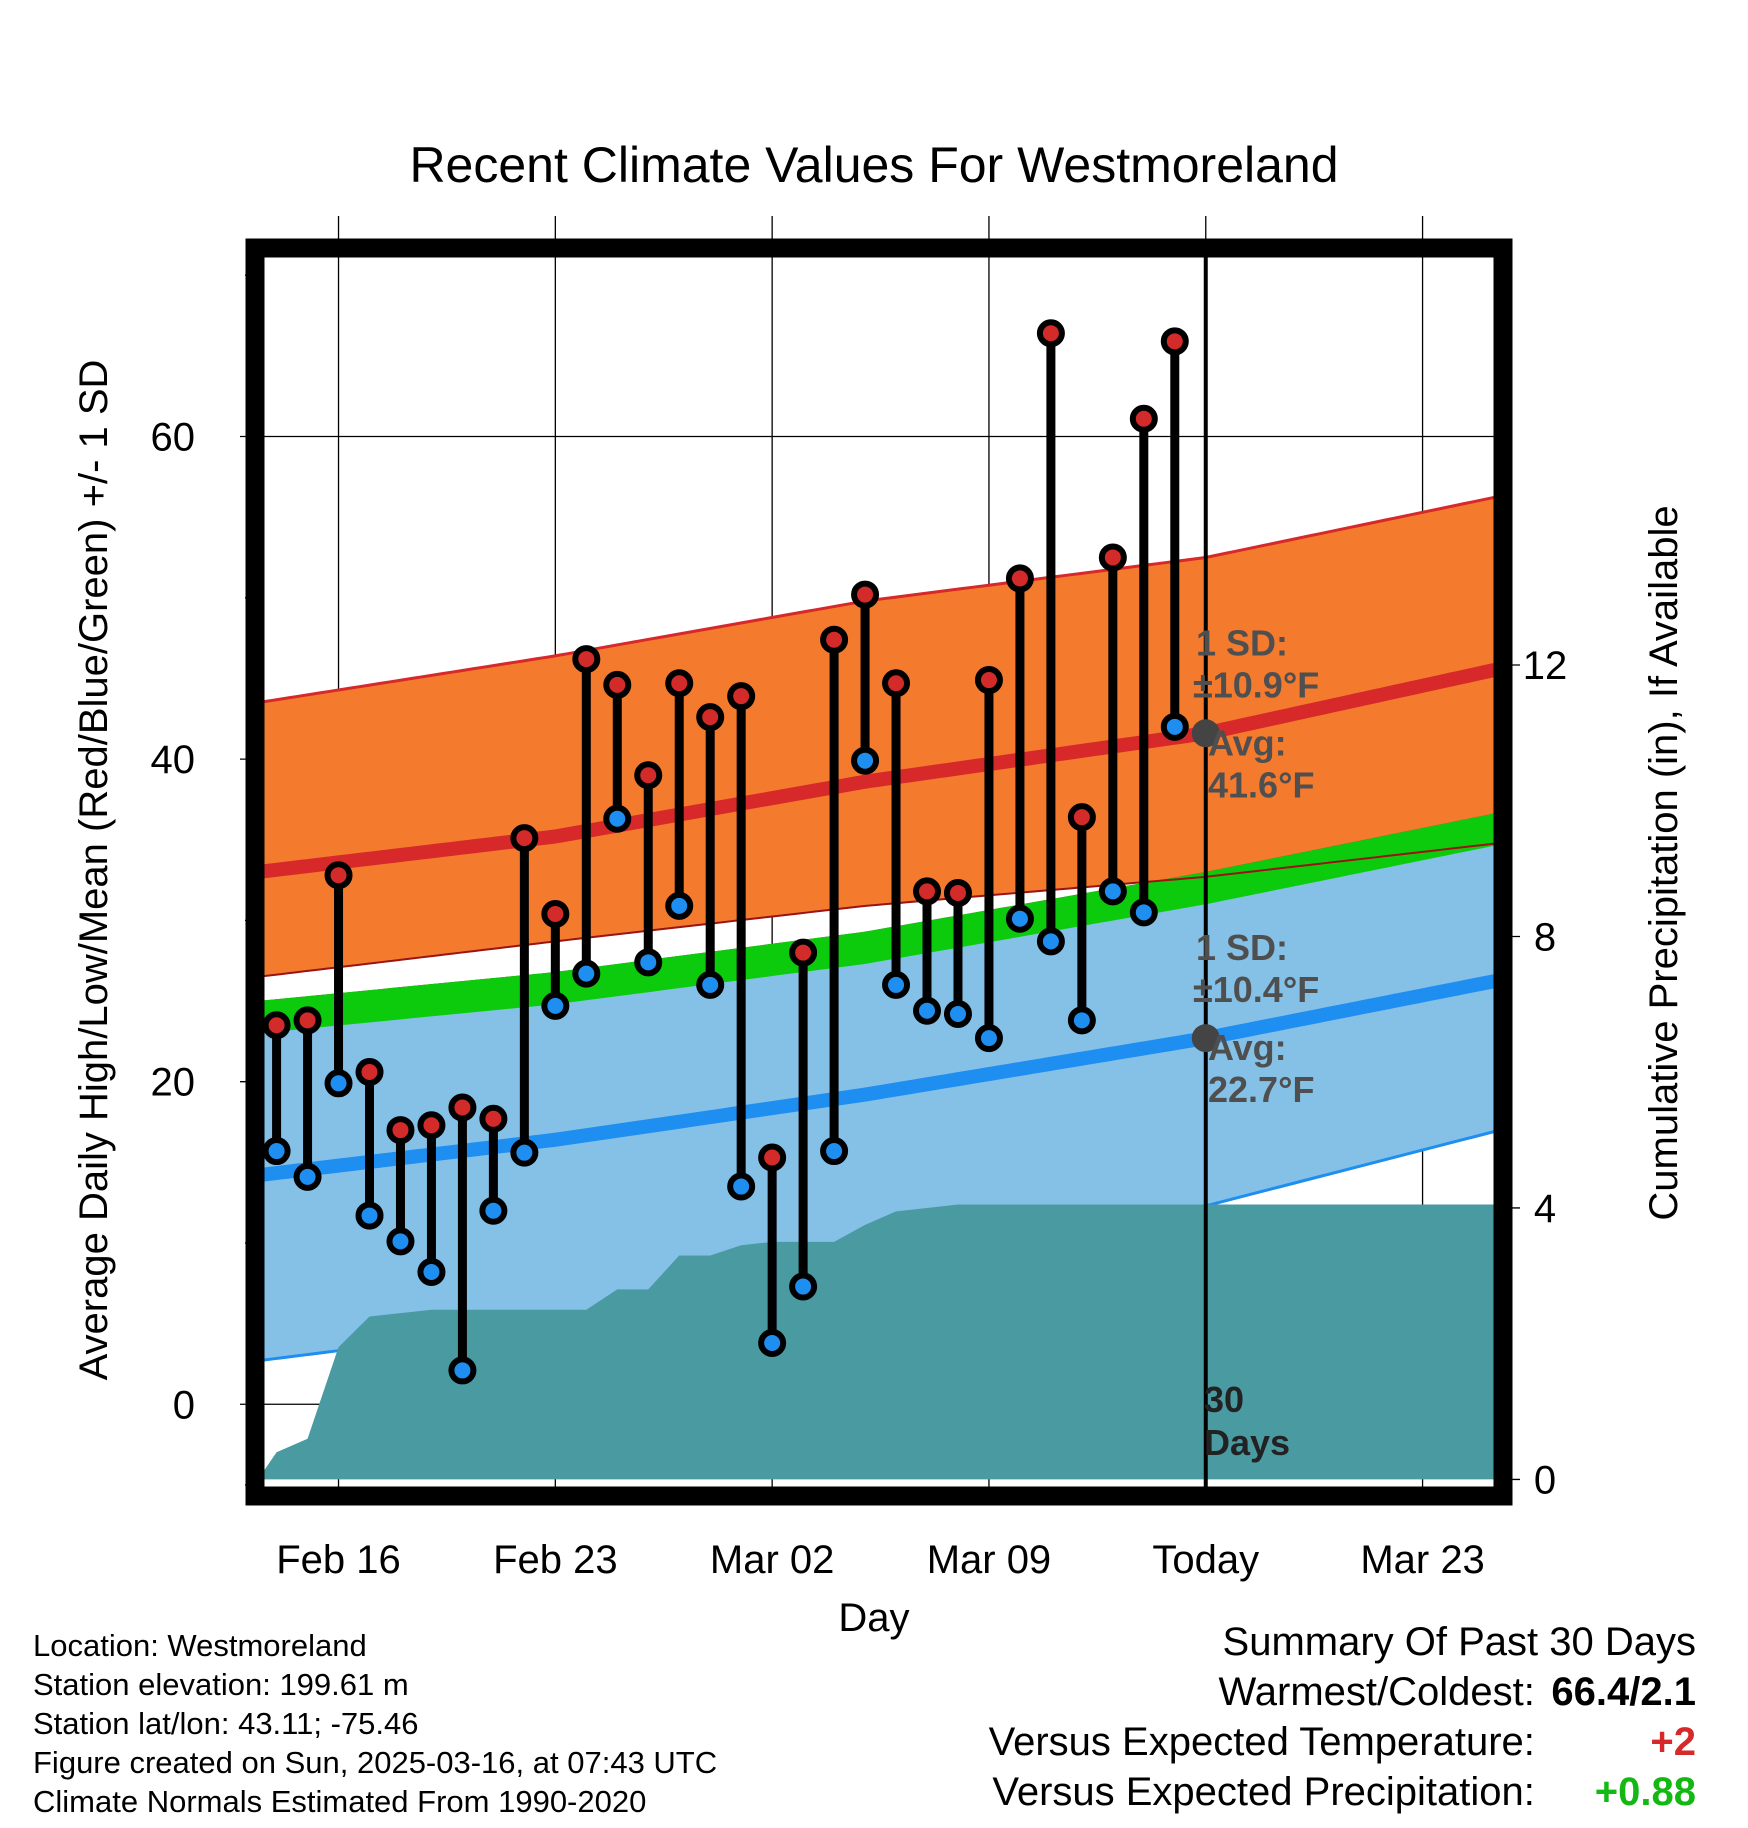  What do you see at coordinates (200, 1645) in the screenshot?
I see `location-text: Location: Westmoreland` at bounding box center [200, 1645].